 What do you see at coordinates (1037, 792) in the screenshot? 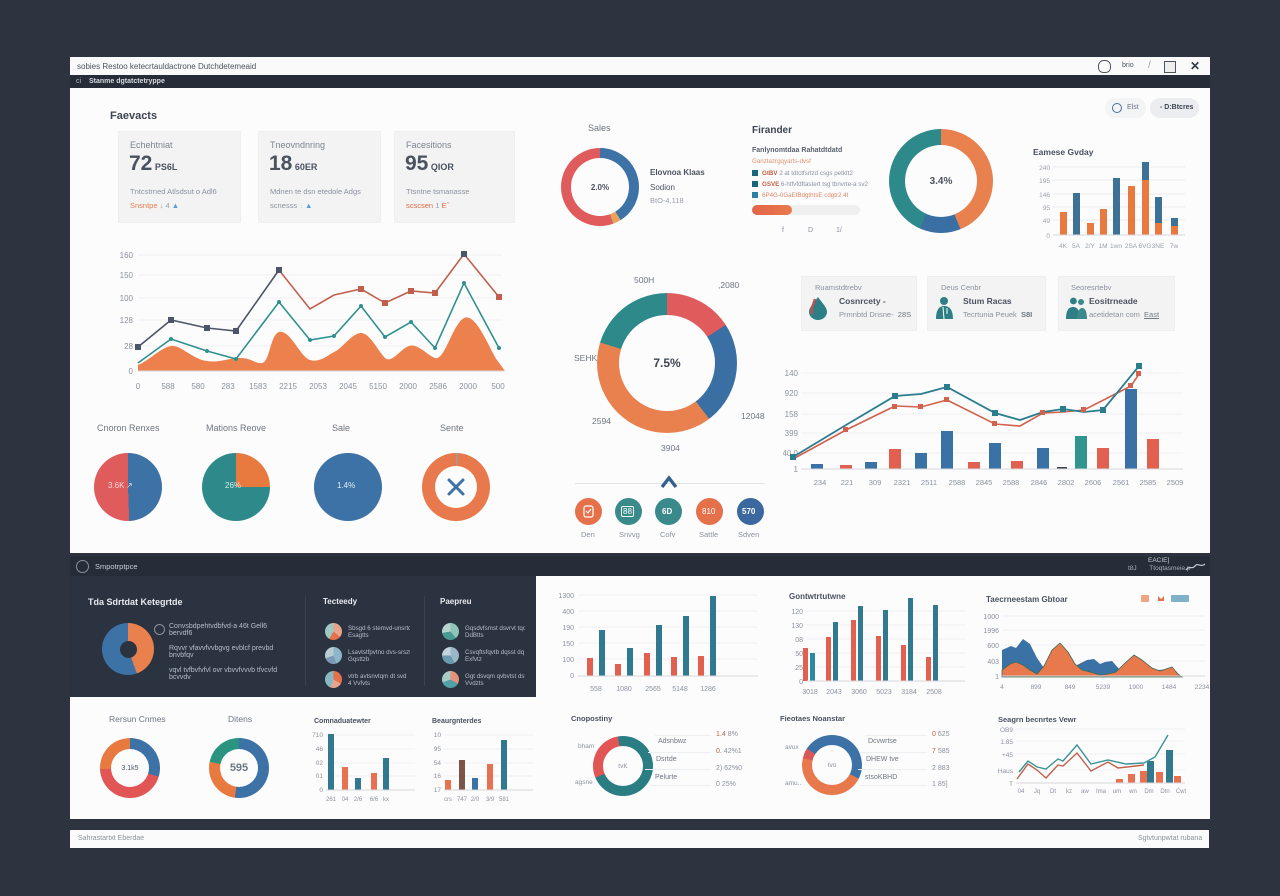
I see `svg-text: Jq` at bounding box center [1037, 792].